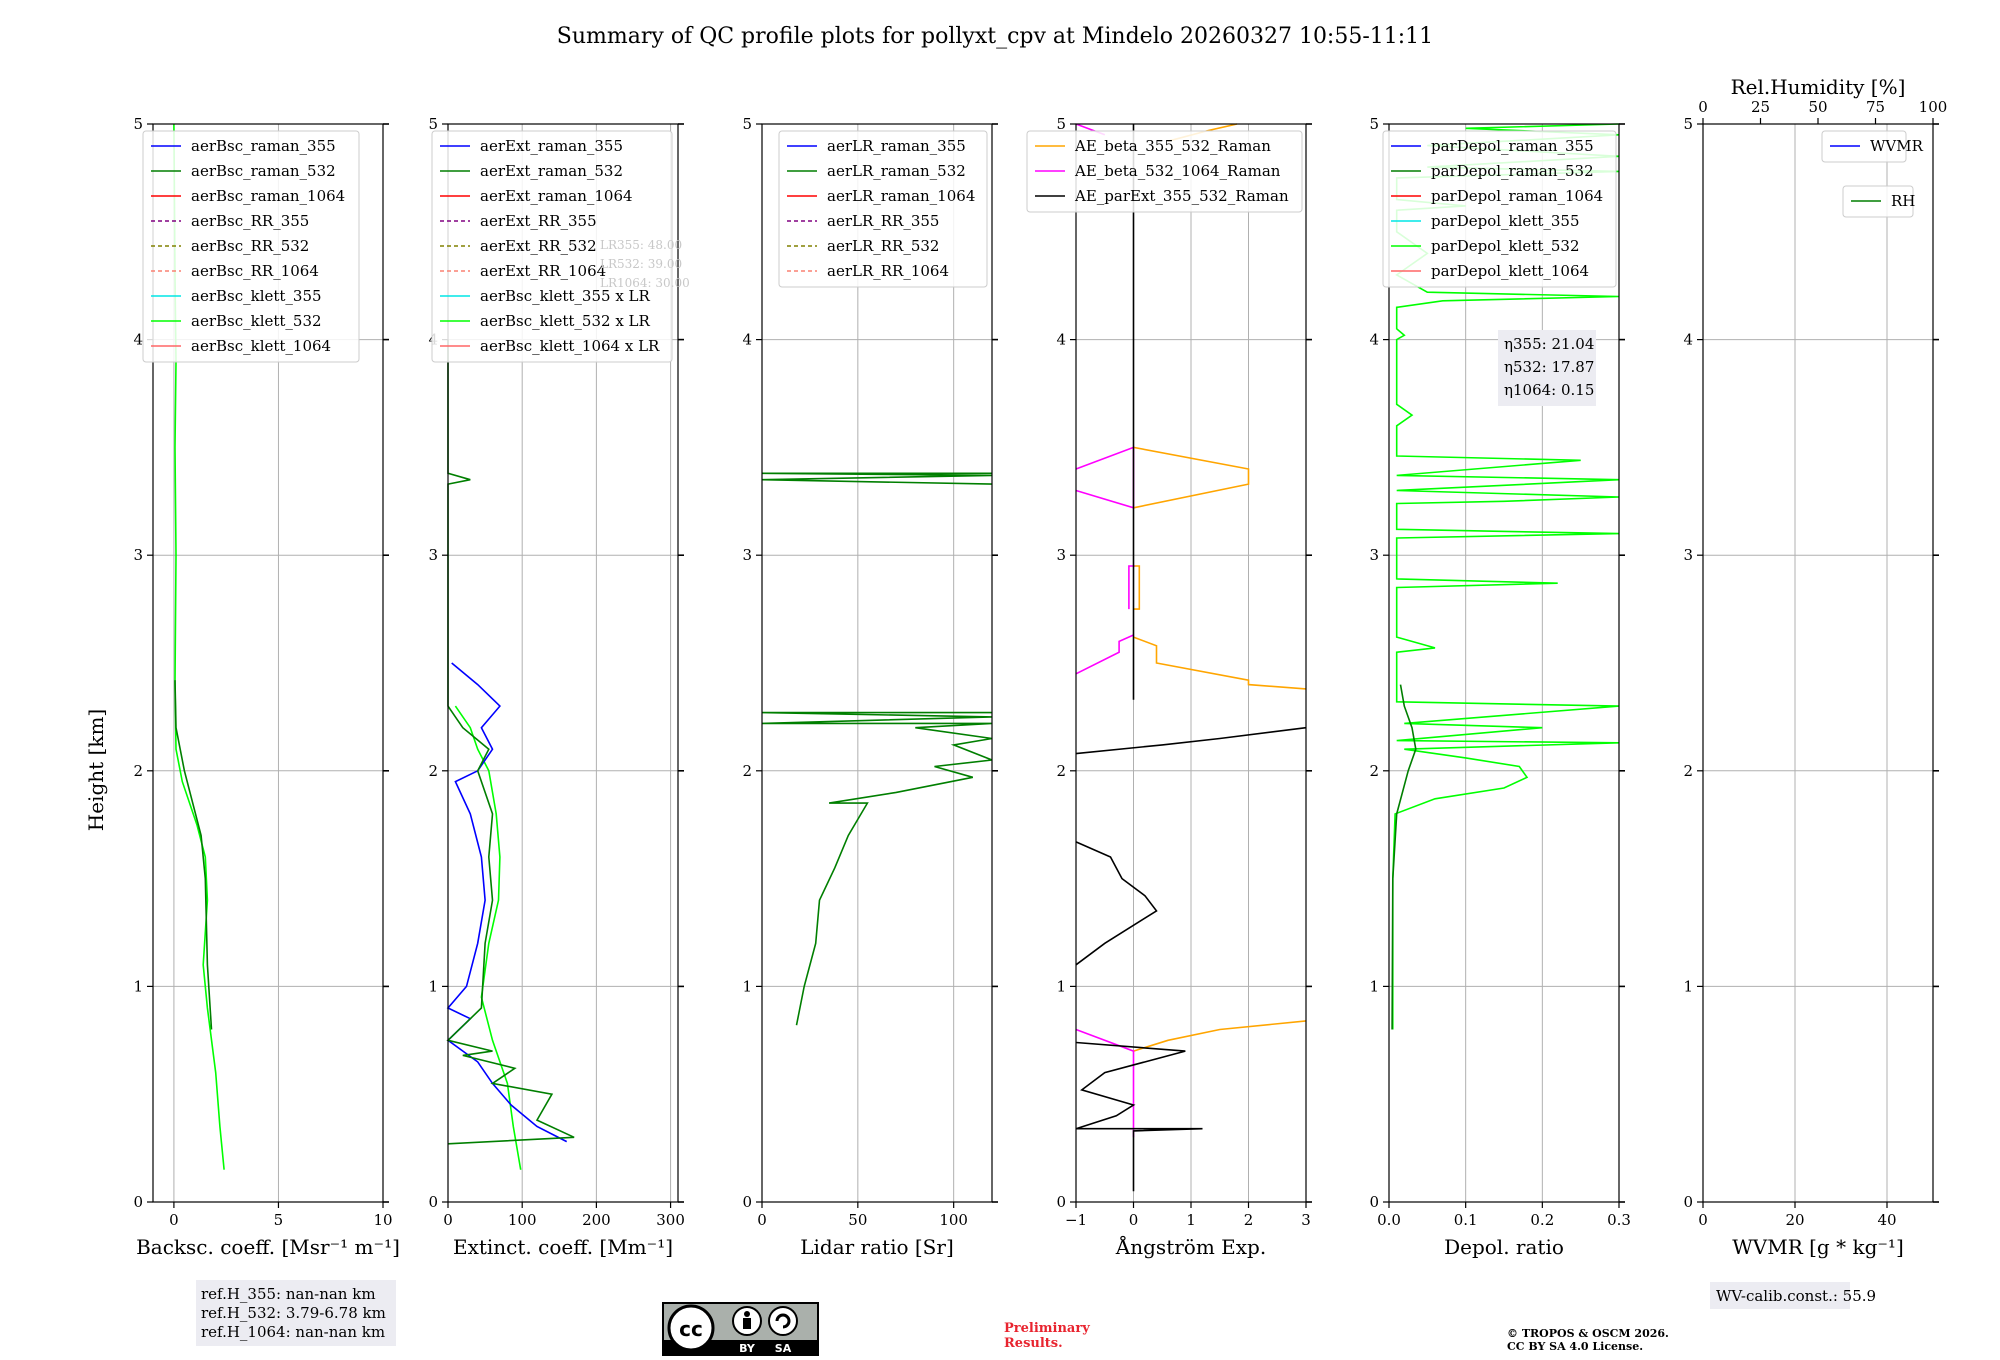 The width and height of the screenshot is (2000, 1360). Describe the element at coordinates (670, 1220) in the screenshot. I see `x-tick-label: 300` at that location.